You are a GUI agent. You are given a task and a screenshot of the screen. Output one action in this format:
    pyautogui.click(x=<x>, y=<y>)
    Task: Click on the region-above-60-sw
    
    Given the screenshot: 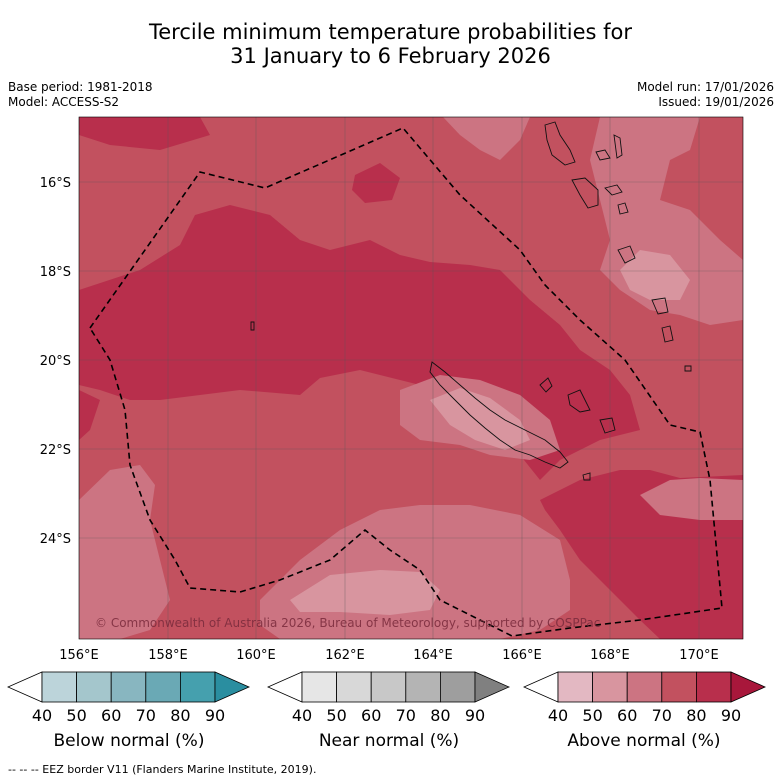 What is the action you would take?
    pyautogui.click(x=124, y=552)
    